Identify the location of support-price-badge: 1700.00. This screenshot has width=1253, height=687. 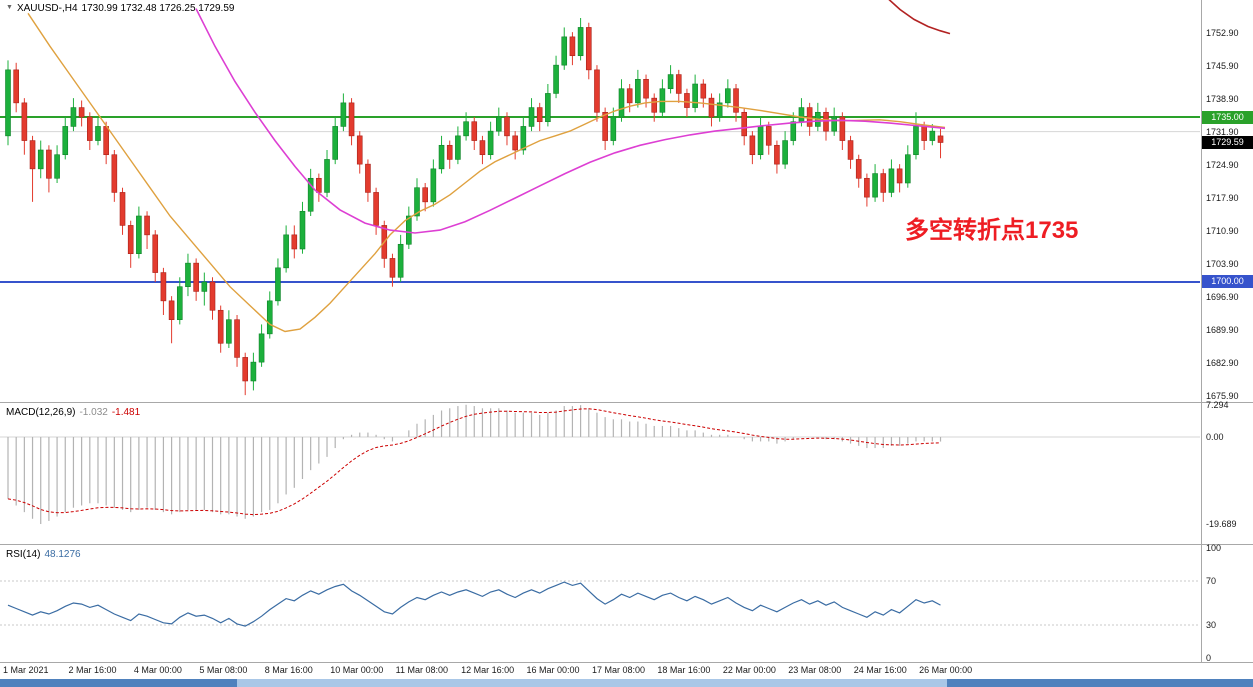
(1227, 282).